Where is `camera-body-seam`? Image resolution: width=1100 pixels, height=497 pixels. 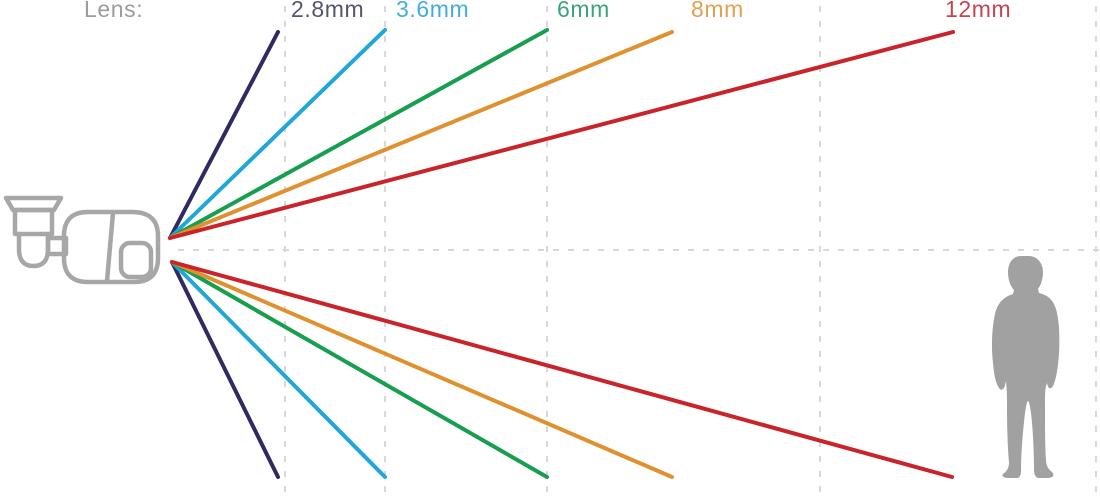
camera-body-seam is located at coordinates (110, 247).